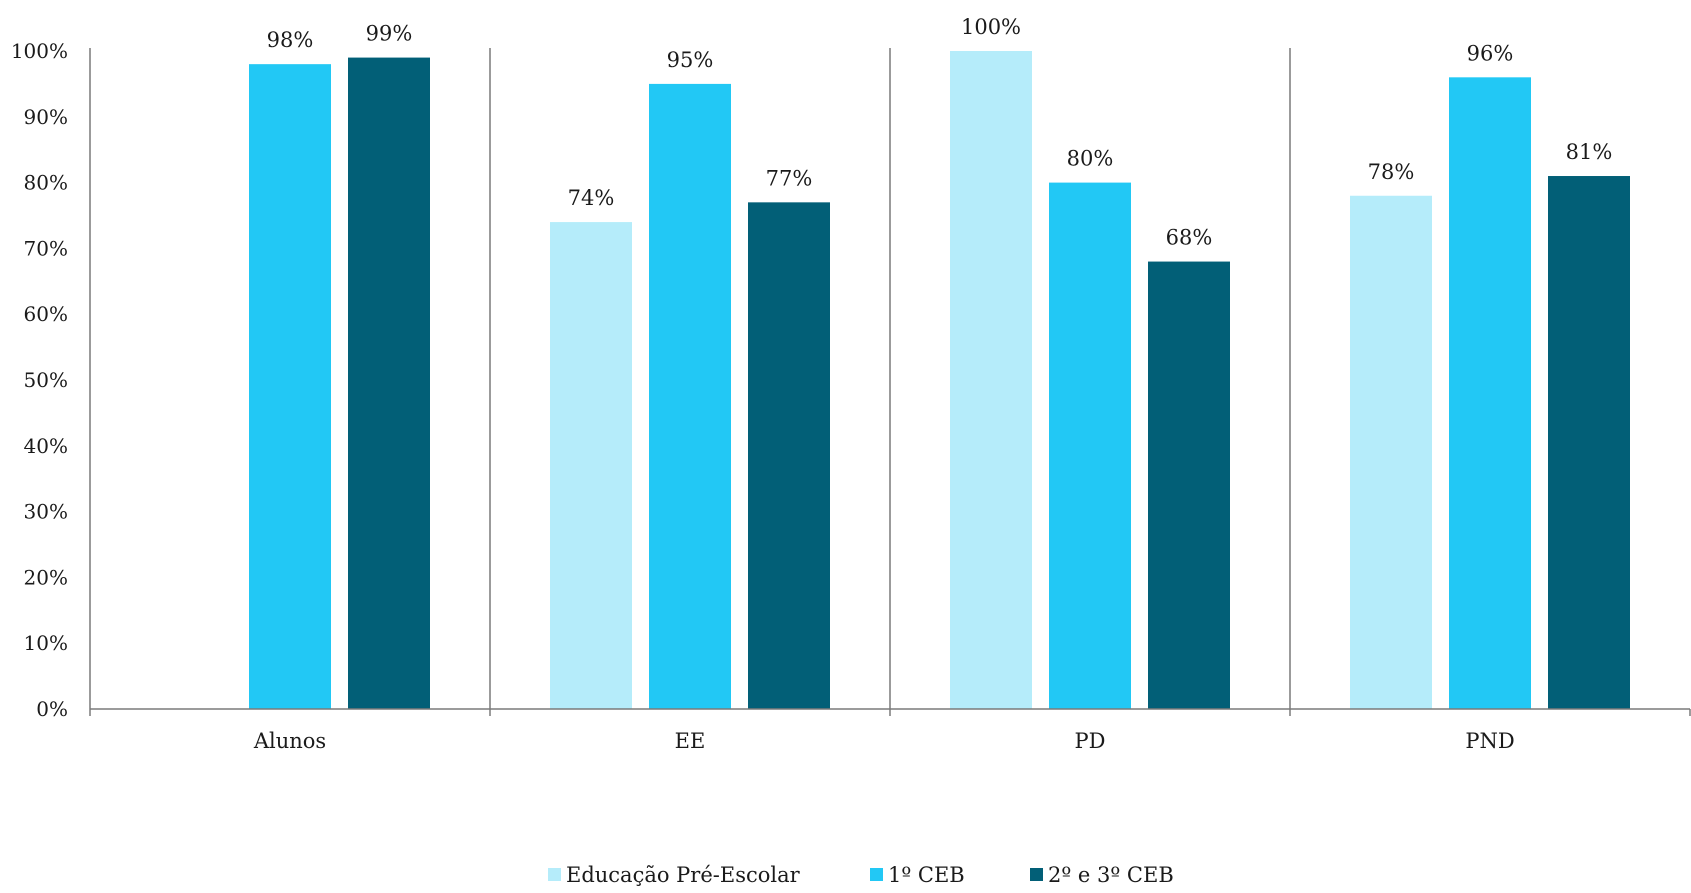  Describe the element at coordinates (46, 183) in the screenshot. I see `y-tick-label: 80%` at that location.